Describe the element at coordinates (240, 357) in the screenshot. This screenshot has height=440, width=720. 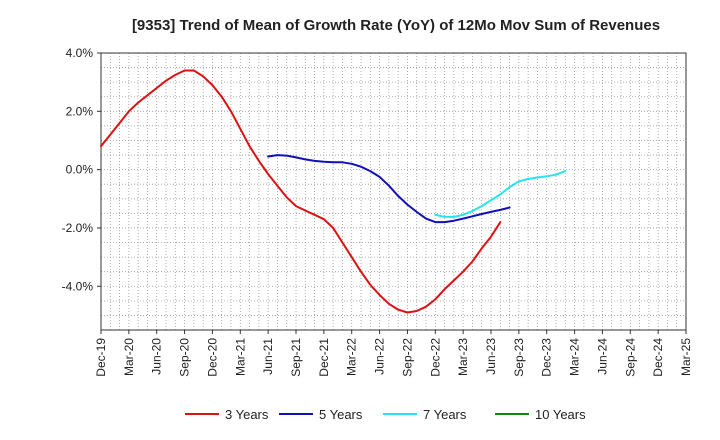
I see `x-tick-label: Mar-21` at that location.